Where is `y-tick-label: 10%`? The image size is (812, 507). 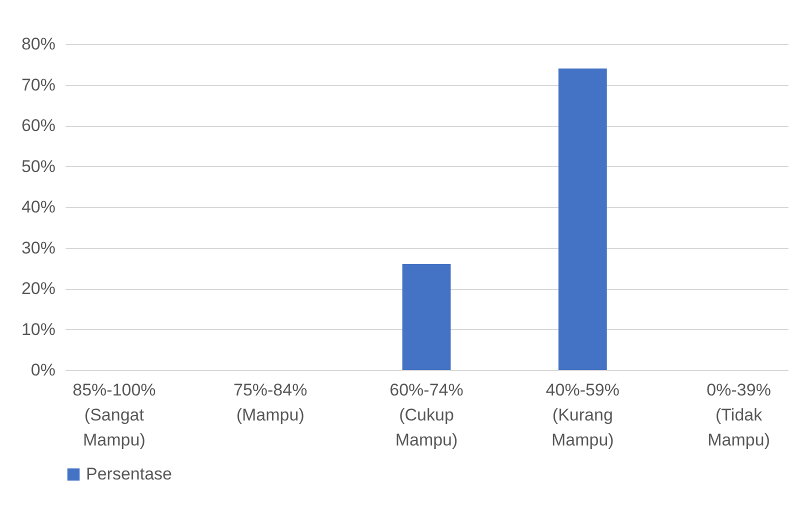 y-tick-label: 10% is located at coordinates (38, 329).